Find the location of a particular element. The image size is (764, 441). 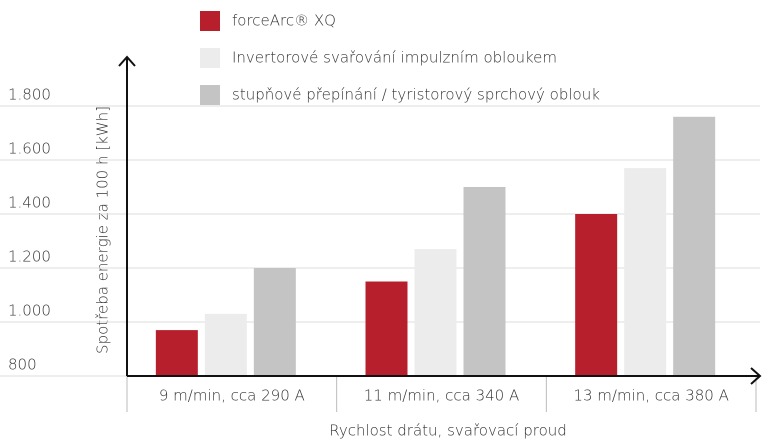

x-tick-label: 13 m/min, cca 380 A is located at coordinates (650, 396).